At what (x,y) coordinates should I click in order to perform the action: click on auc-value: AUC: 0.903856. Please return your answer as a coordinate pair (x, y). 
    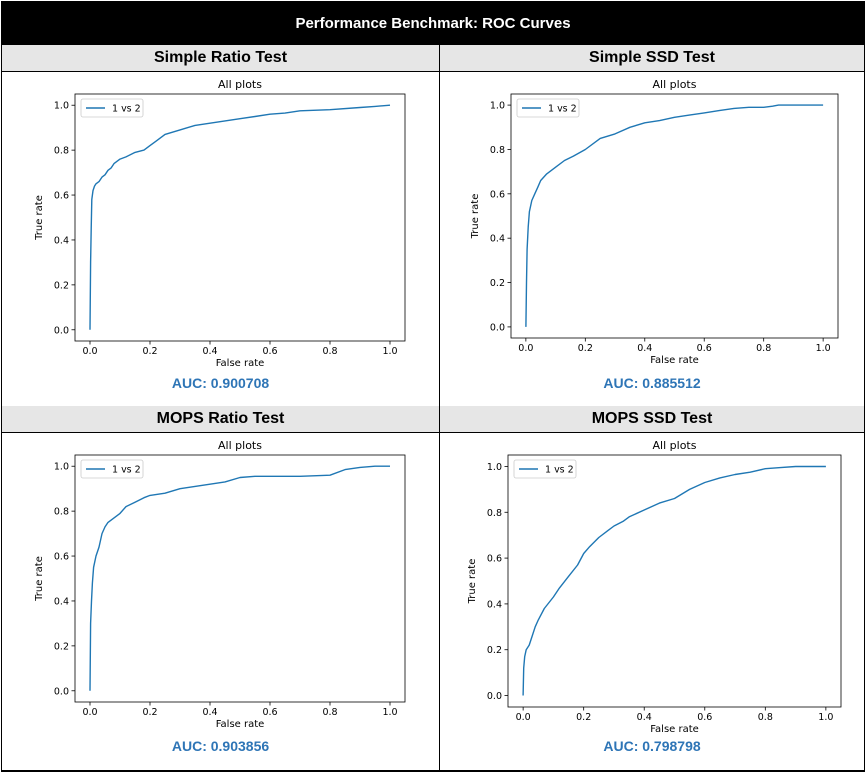
    Looking at the image, I should click on (220, 746).